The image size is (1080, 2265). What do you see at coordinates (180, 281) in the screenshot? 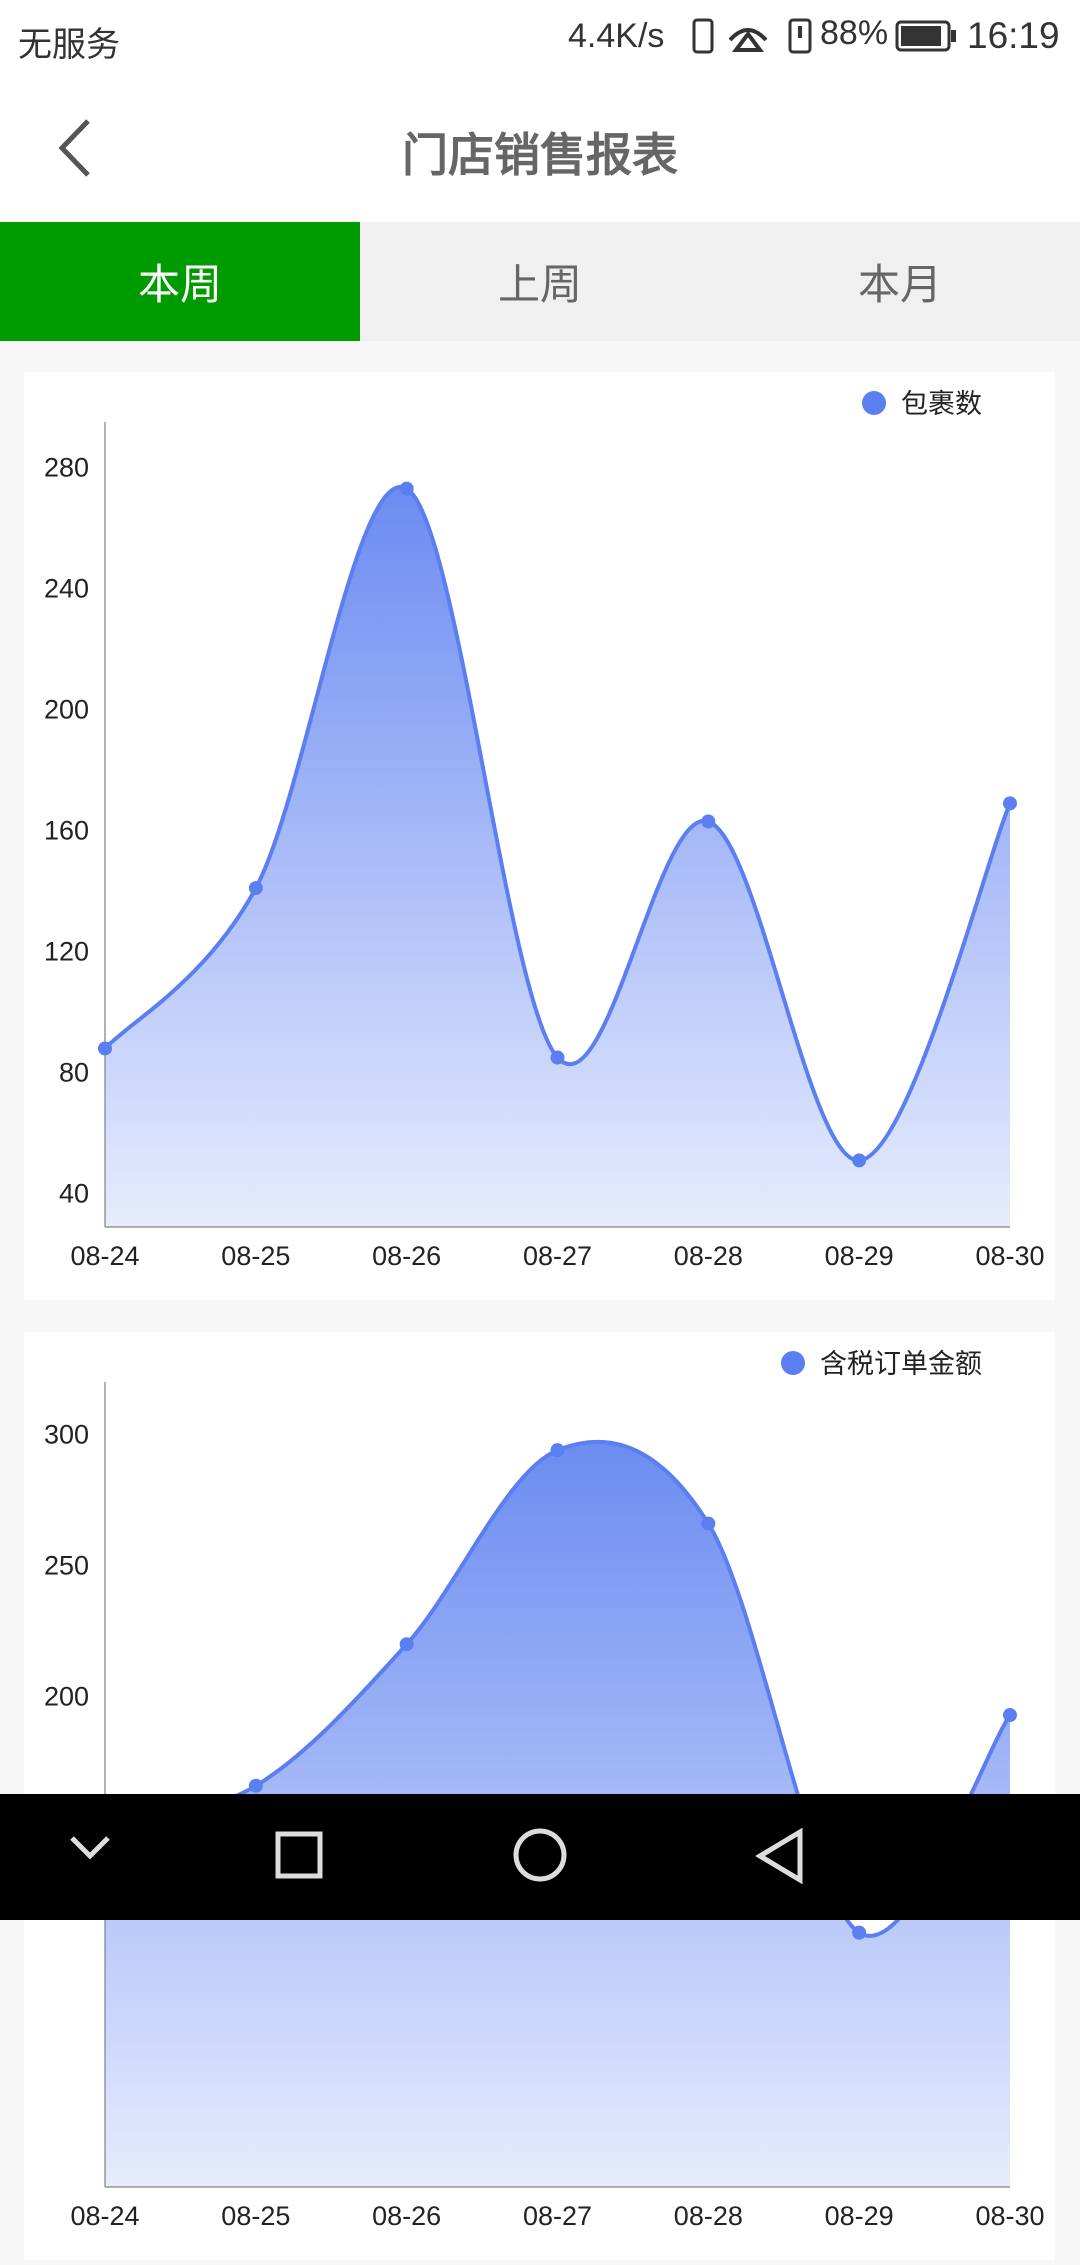
I see `tab: 本周` at bounding box center [180, 281].